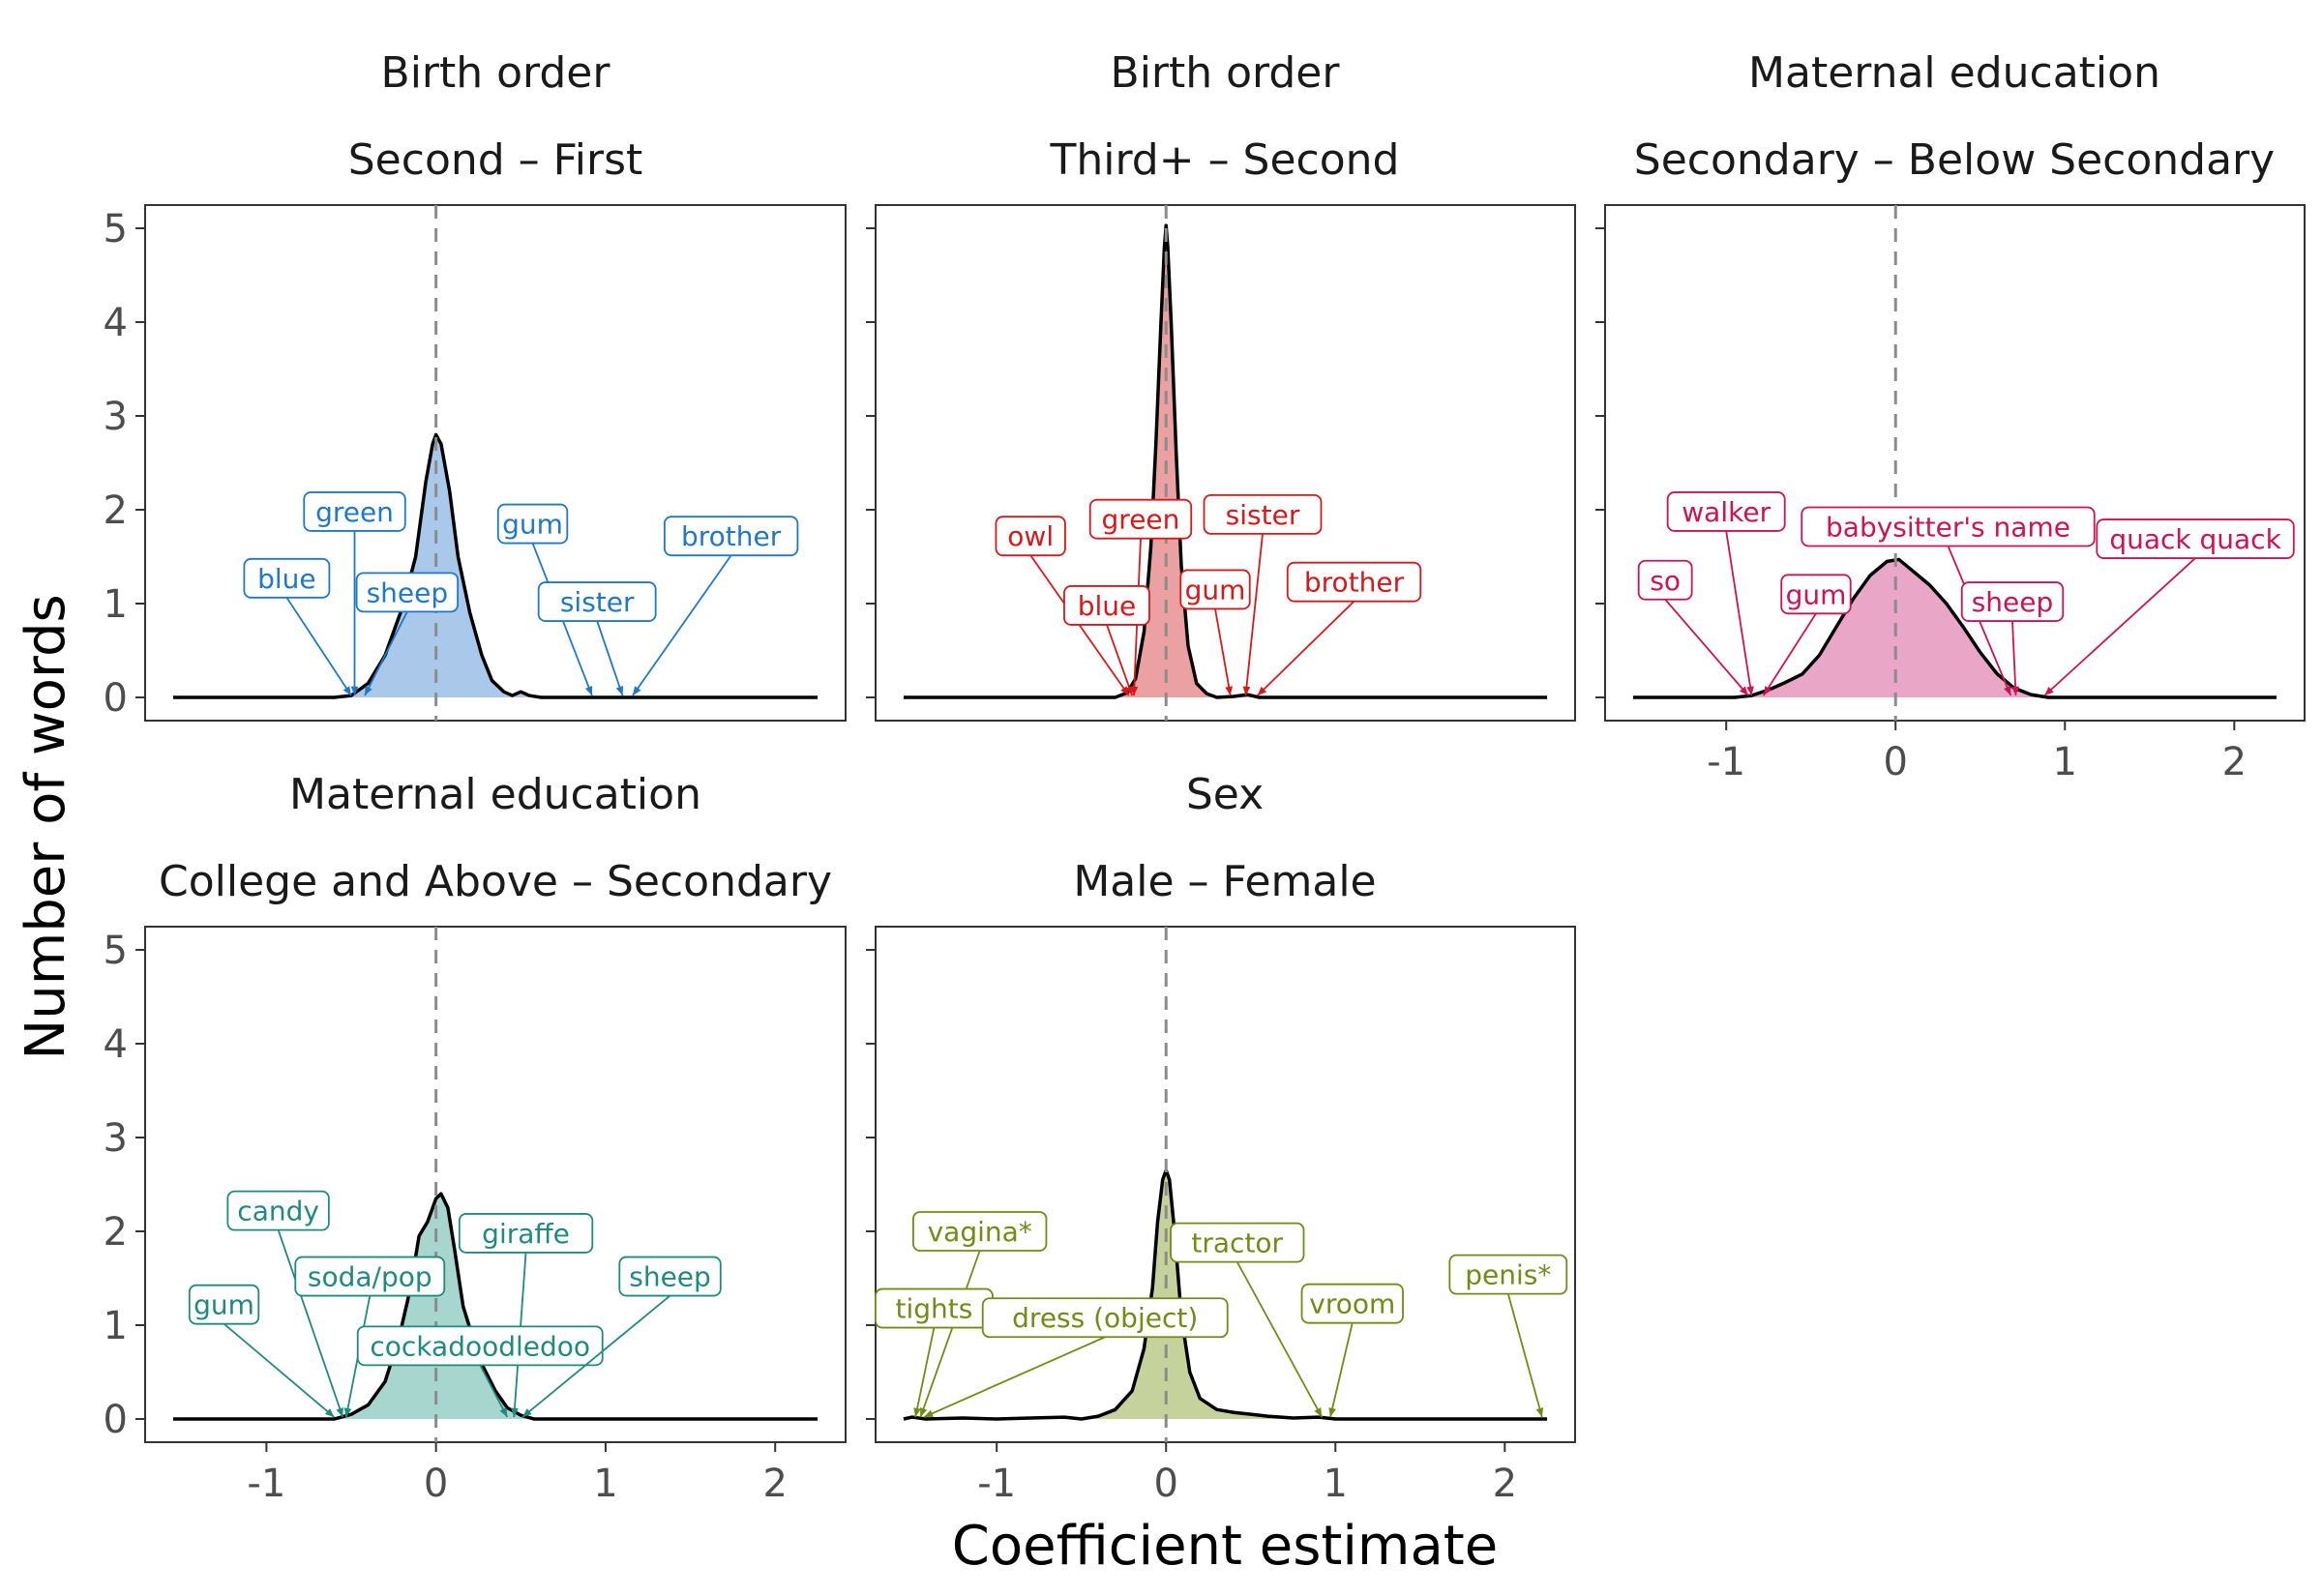 This screenshot has width=2322, height=1596. I want to click on word-label: dress (object), so click(1105, 1318).